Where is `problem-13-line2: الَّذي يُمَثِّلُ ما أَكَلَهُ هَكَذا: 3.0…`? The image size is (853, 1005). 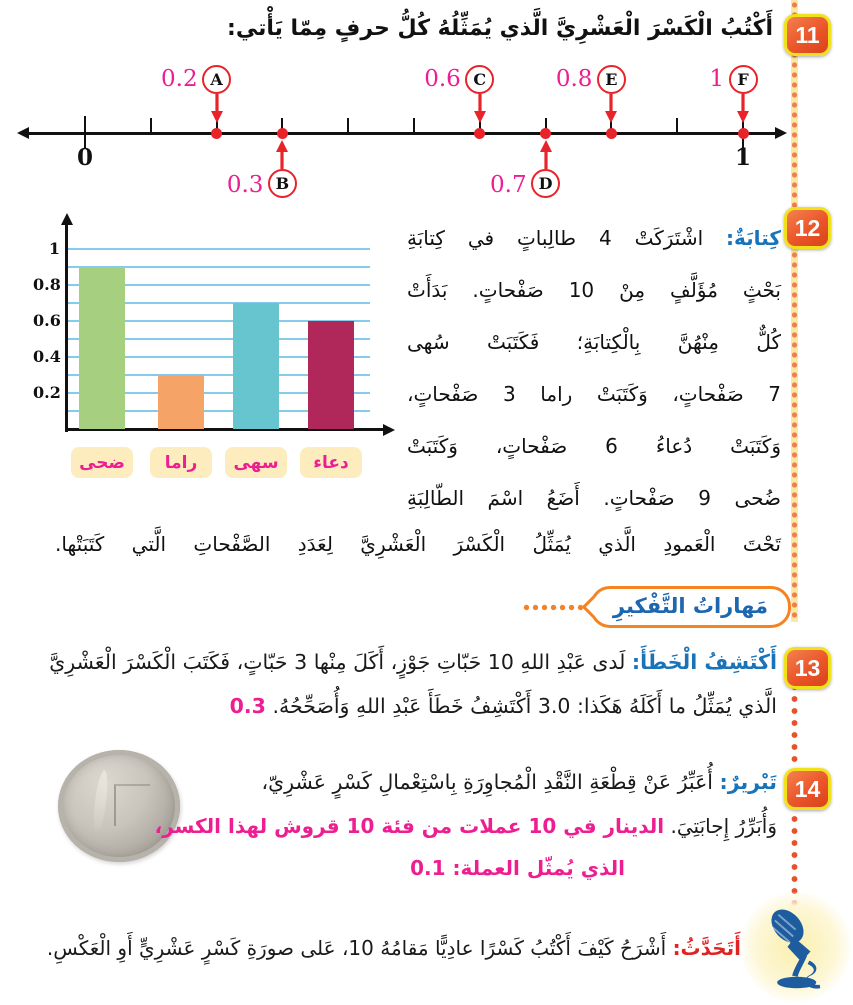 problem-13-line2: الَّذي يُمَثِّلُ ما أَكَلَهُ هَكَذا: 3.0… is located at coordinates (503, 706).